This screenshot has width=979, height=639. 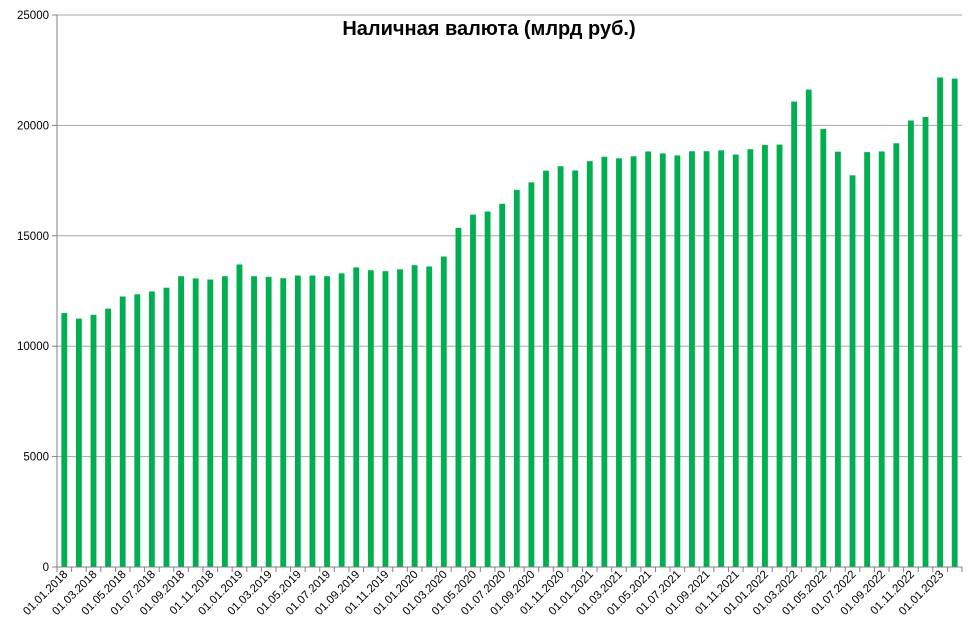 I want to click on y-tick-label: 0, so click(x=46, y=568).